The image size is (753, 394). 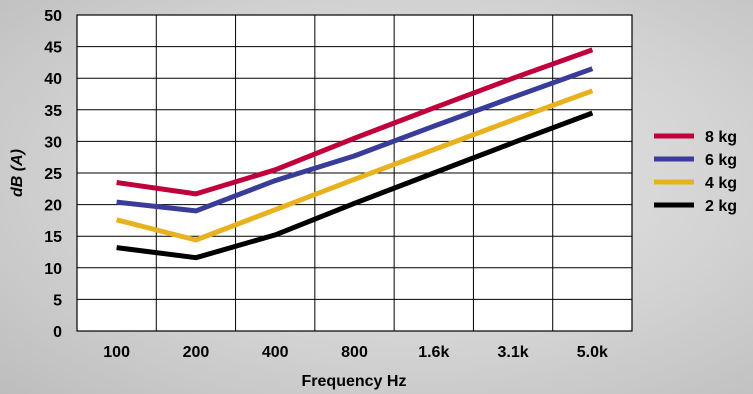 What do you see at coordinates (354, 381) in the screenshot?
I see `x-axis-label: Frequency Hz` at bounding box center [354, 381].